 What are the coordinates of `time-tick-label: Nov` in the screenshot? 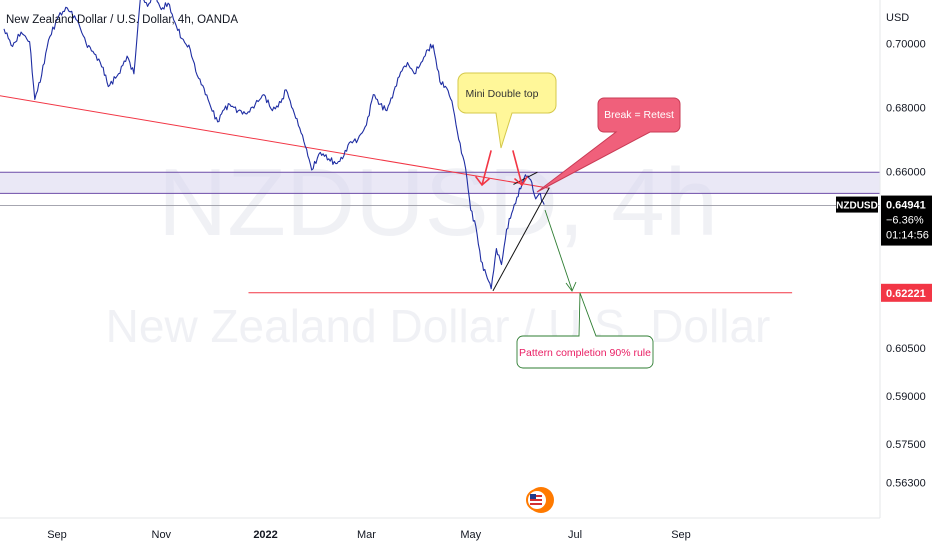 It's located at (162, 535).